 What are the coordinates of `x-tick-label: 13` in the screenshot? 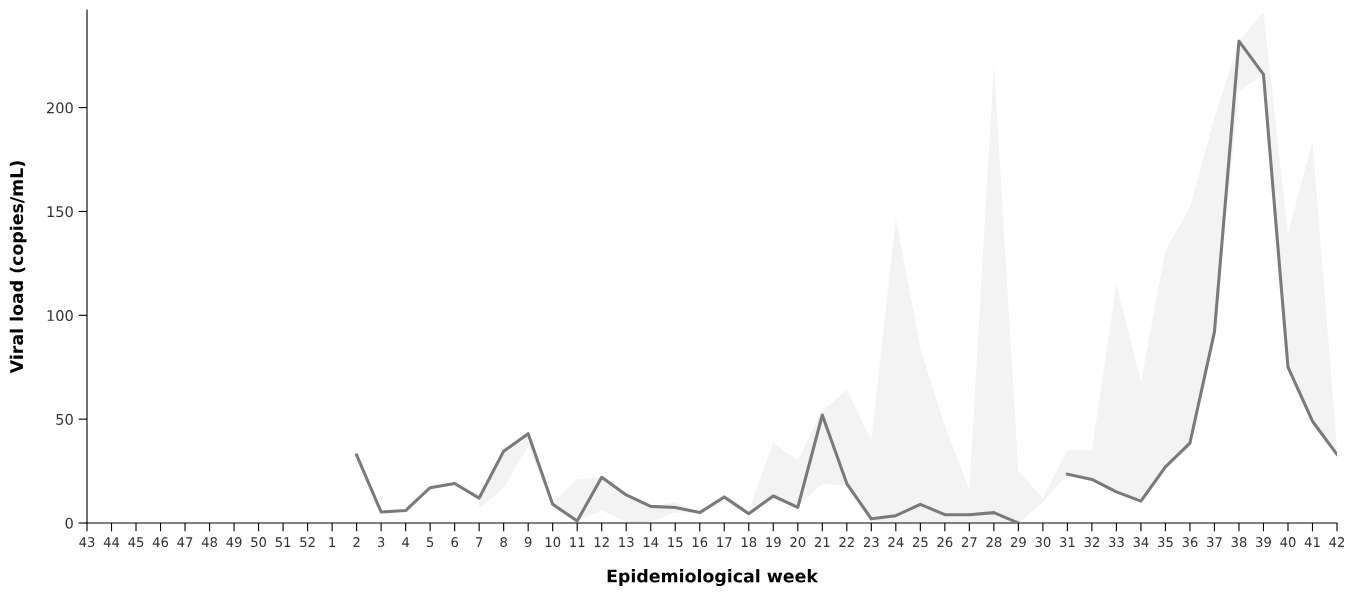 It's located at (626, 542).